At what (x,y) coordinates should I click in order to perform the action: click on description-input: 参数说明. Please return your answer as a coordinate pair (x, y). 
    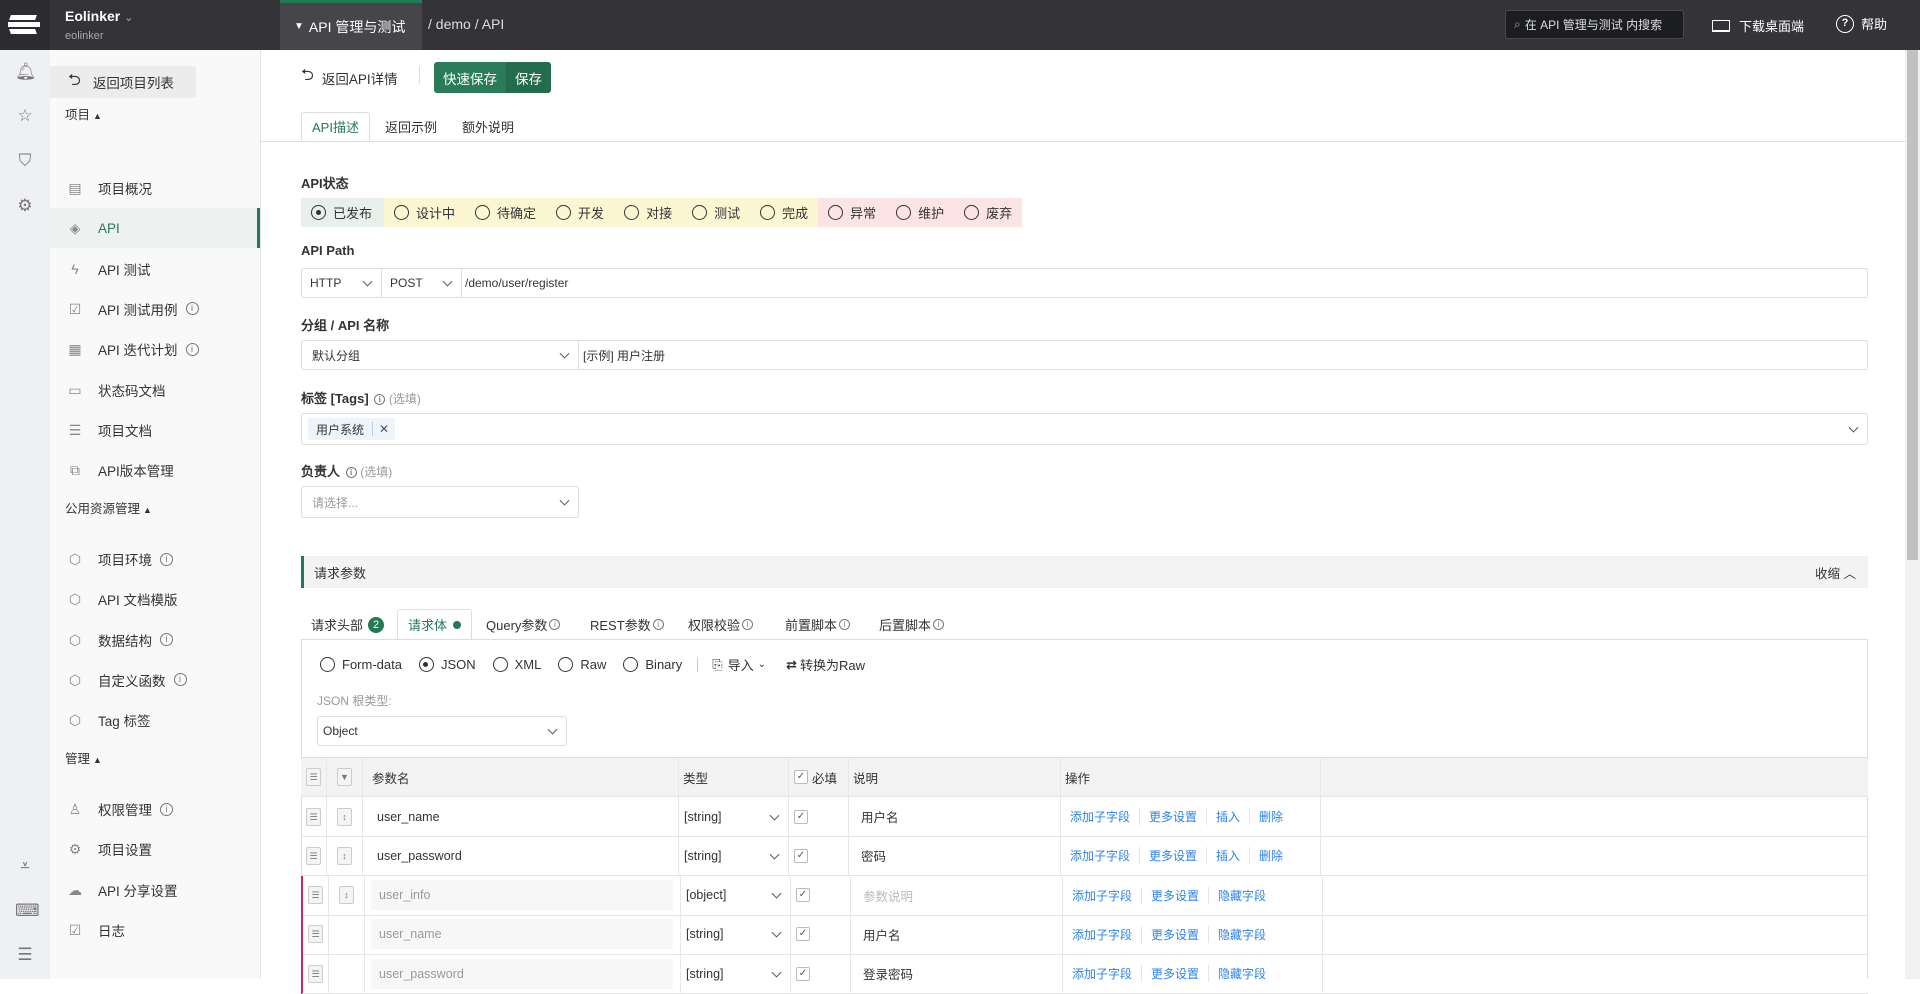
    Looking at the image, I should click on (957, 895).